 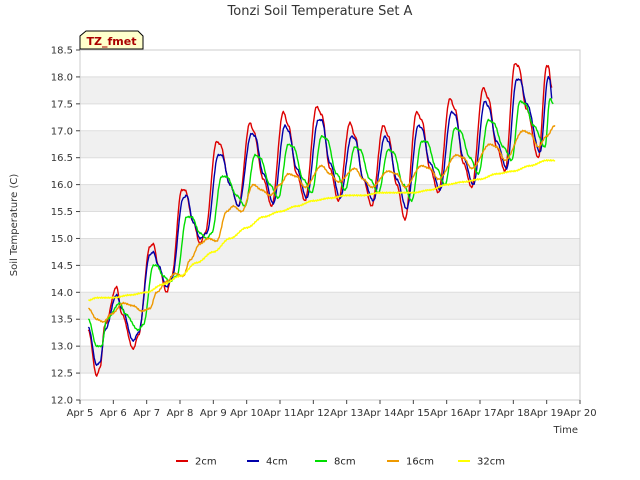 What do you see at coordinates (420, 462) in the screenshot?
I see `legend-label: 16cm` at bounding box center [420, 462].